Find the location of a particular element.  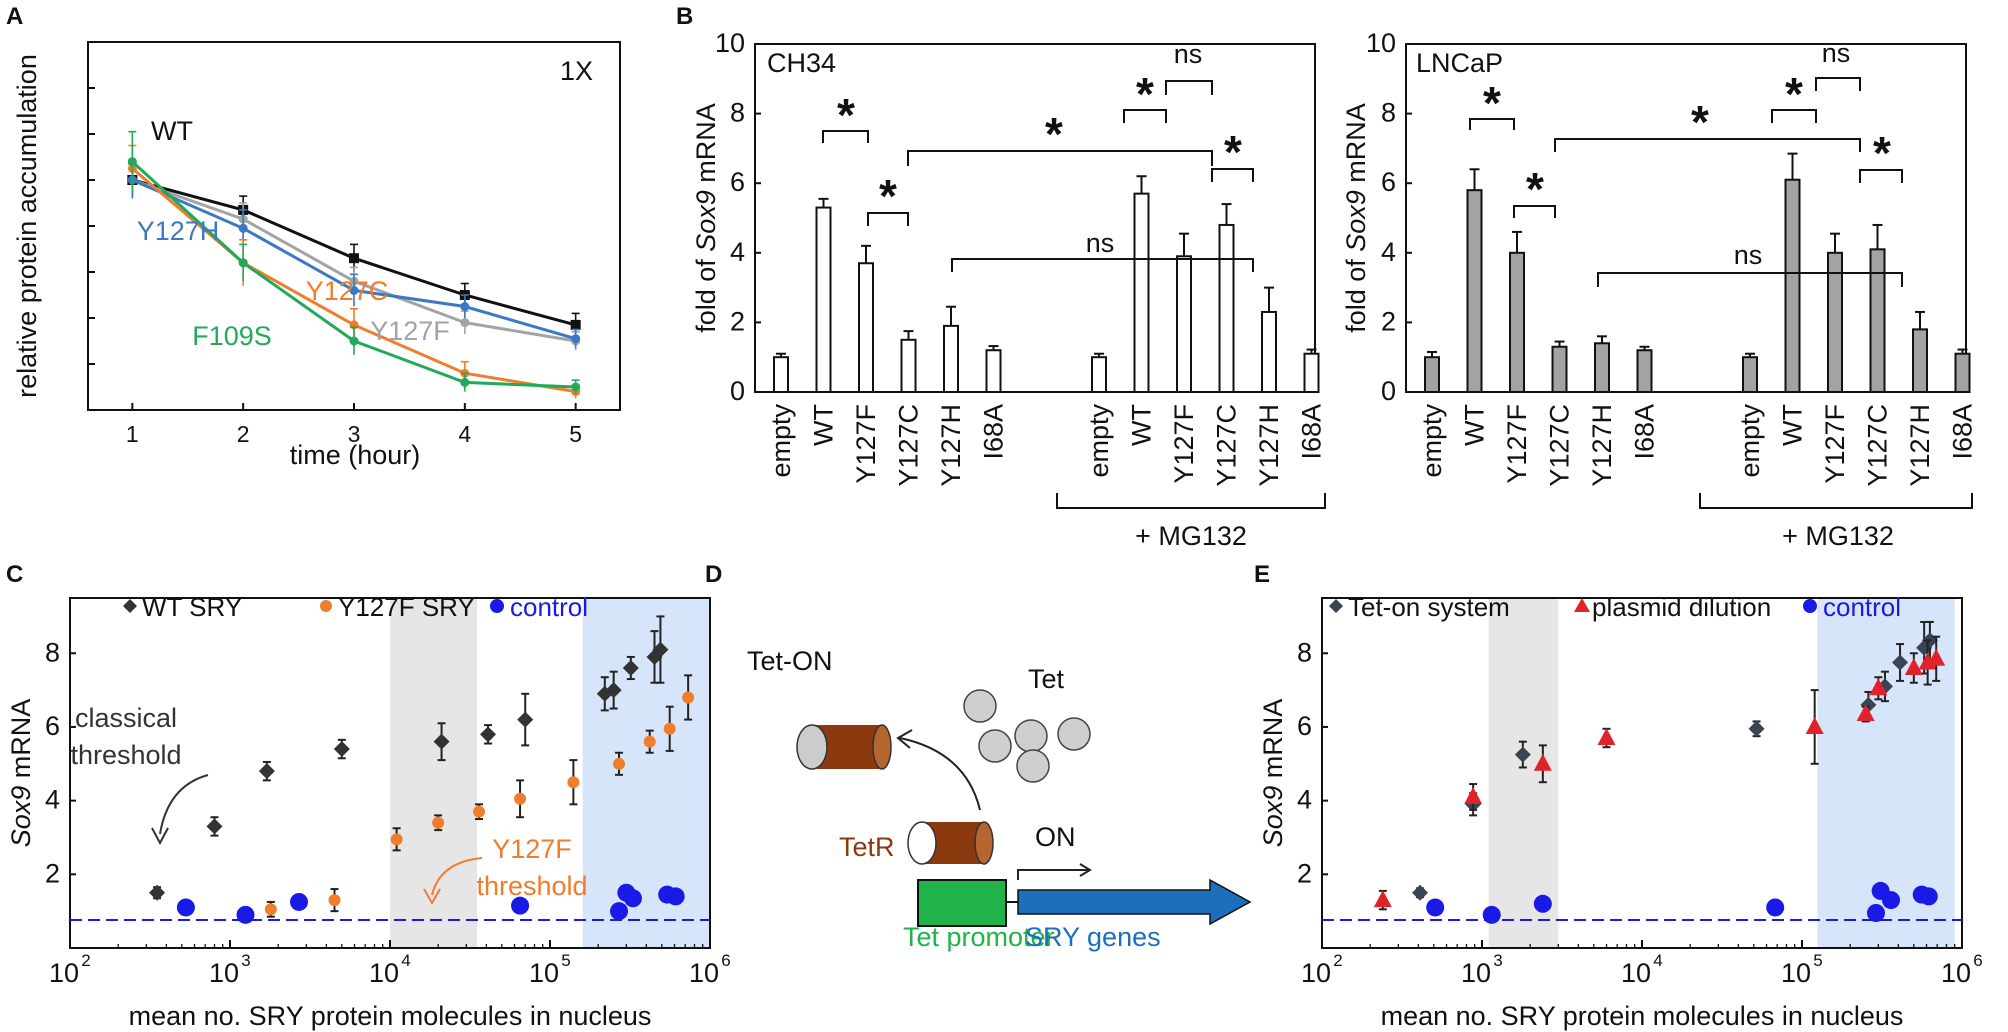

diagram-tet-on-label: Tet-ON is located at coordinates (790, 661).